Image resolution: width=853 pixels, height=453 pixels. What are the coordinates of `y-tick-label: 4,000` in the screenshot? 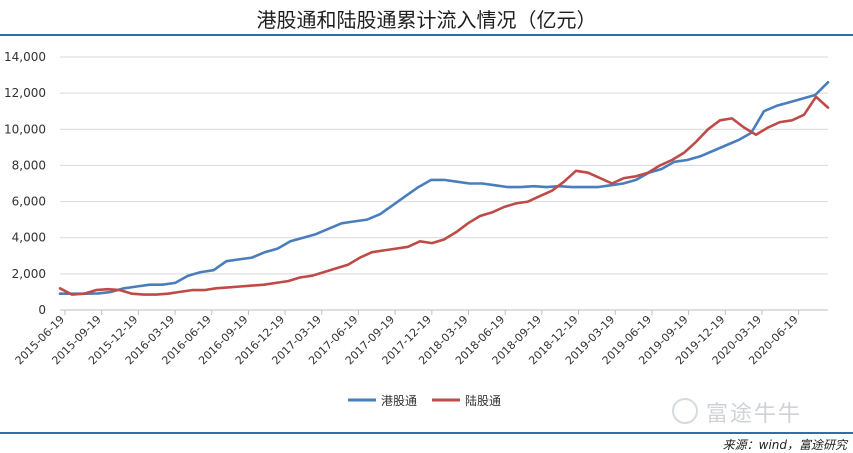 It's located at (29, 238).